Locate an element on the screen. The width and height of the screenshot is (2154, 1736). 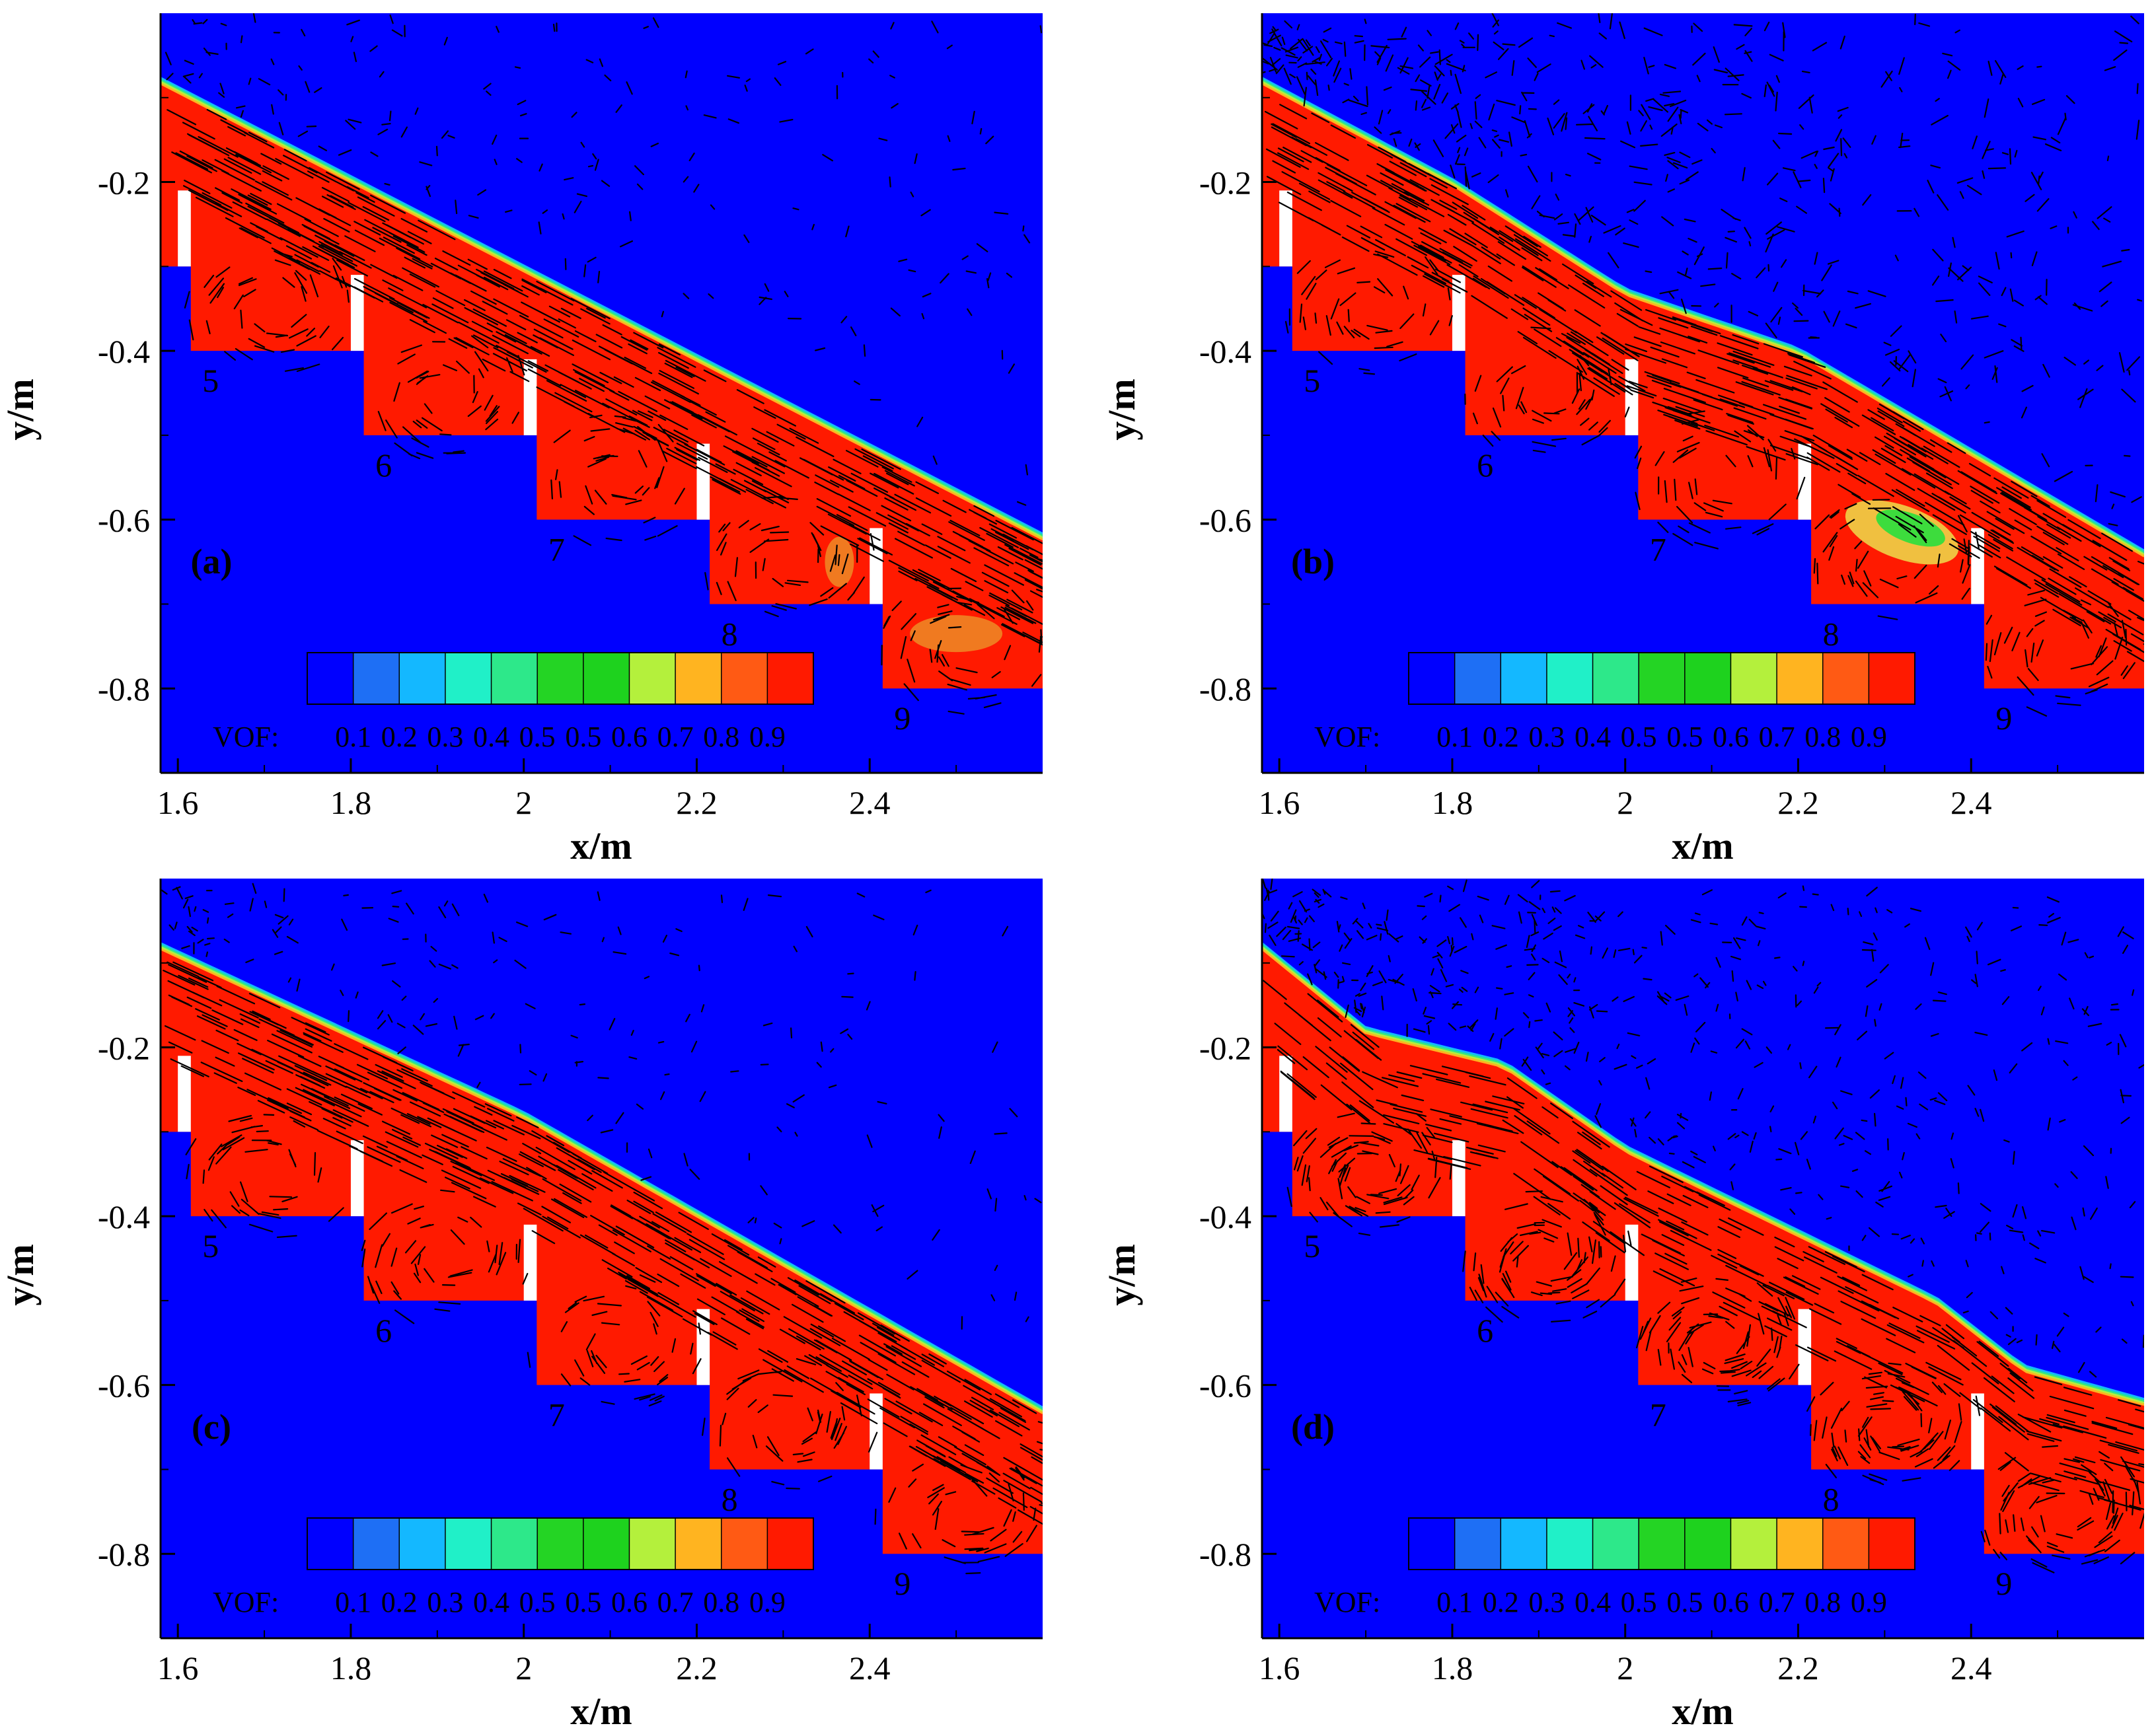
x-tick-label: 1.6 is located at coordinates (178, 1667).